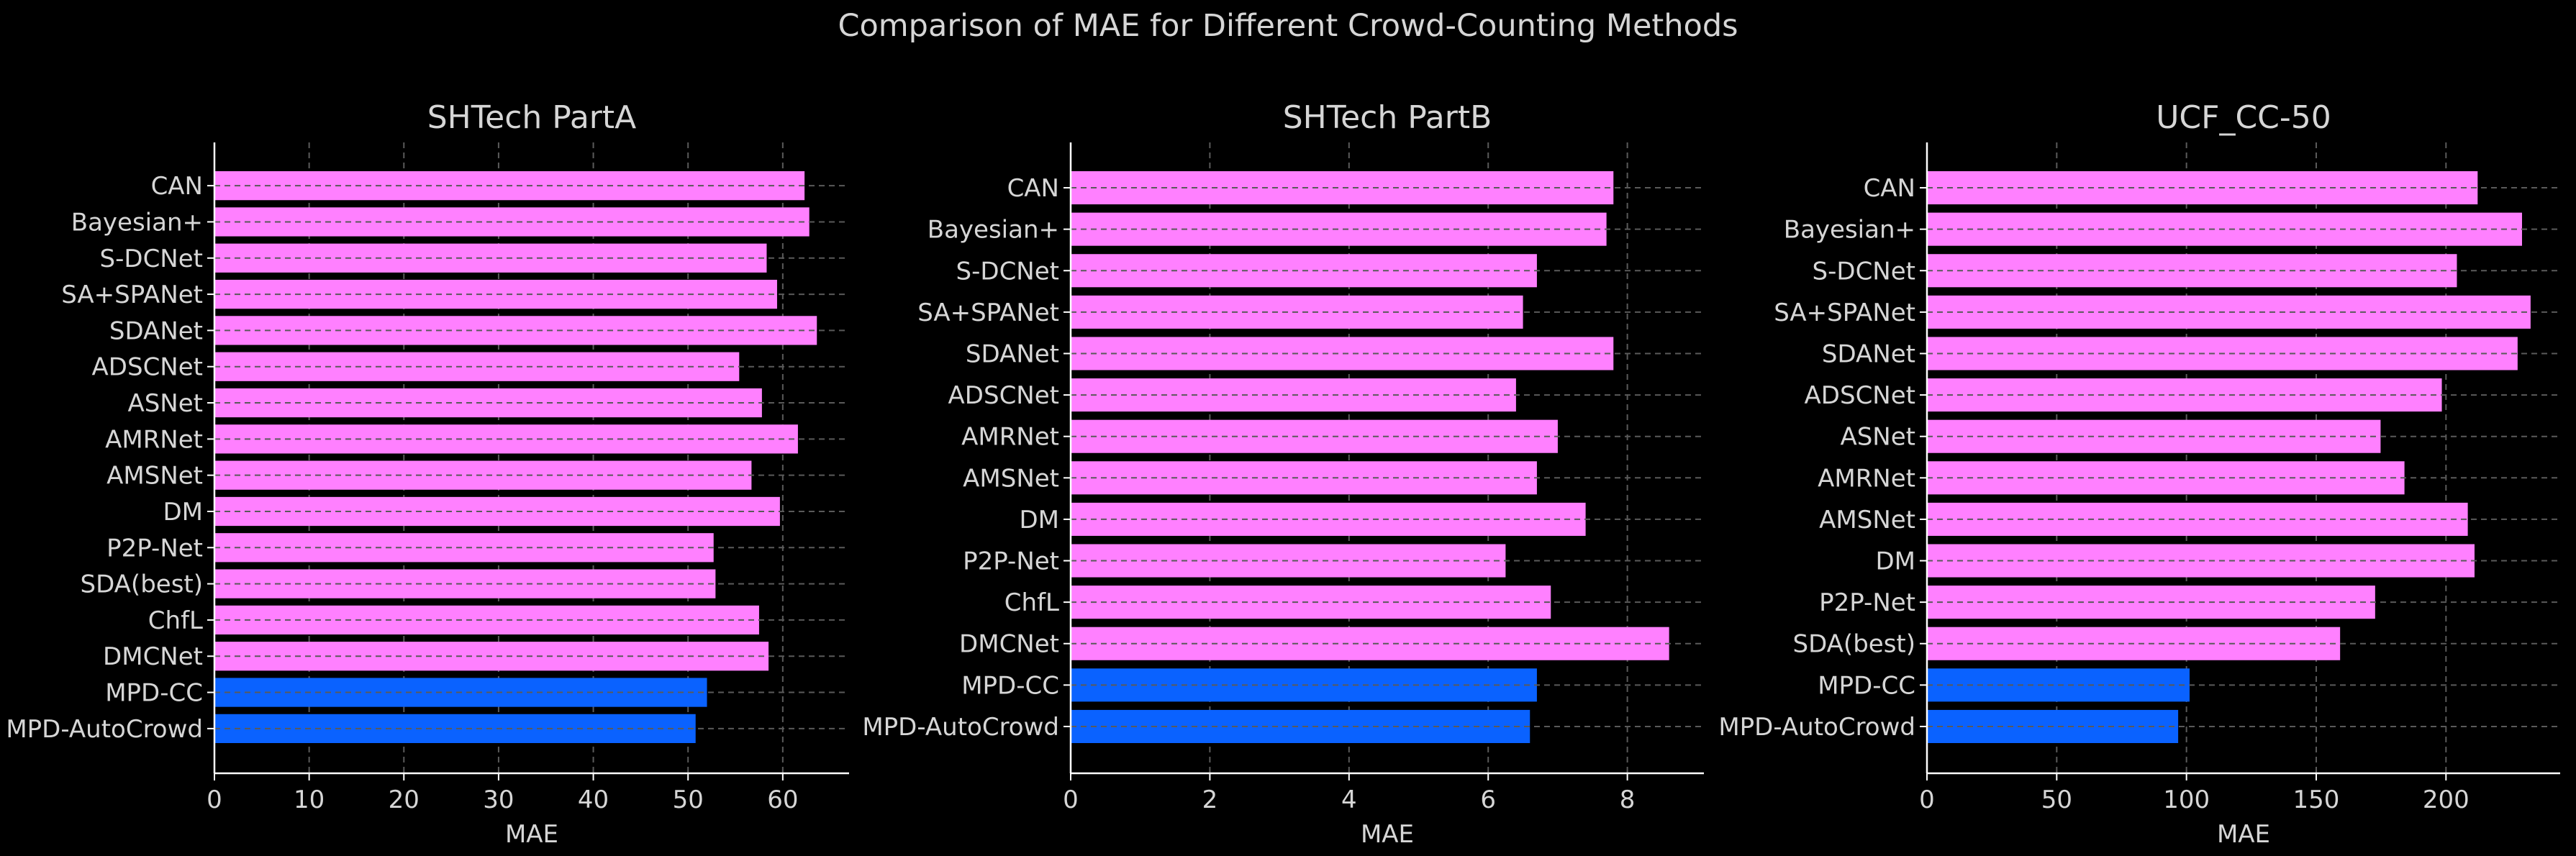  What do you see at coordinates (782, 800) in the screenshot?
I see `x-tick-label: 60` at bounding box center [782, 800].